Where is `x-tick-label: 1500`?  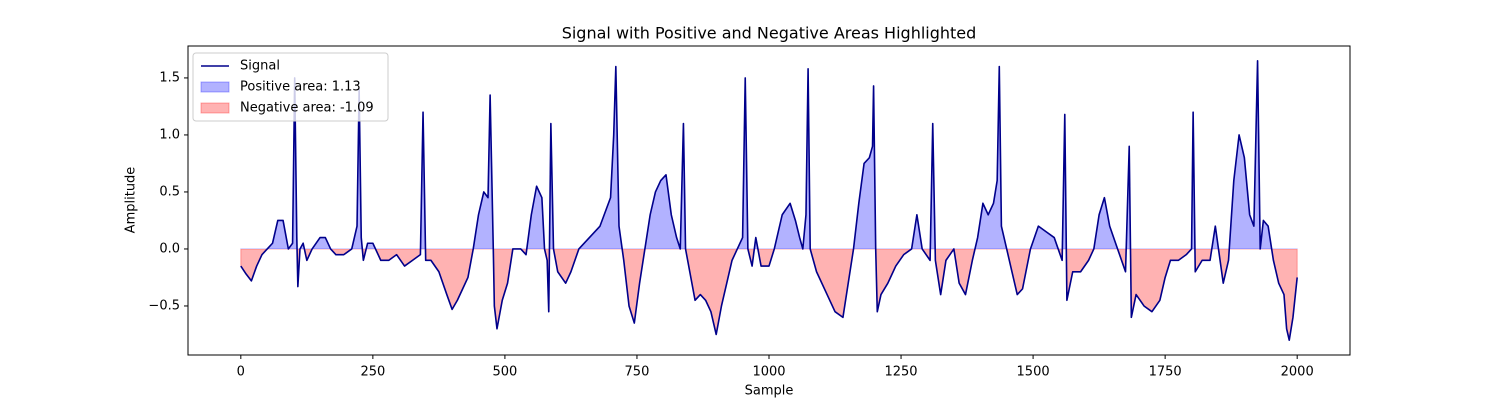 x-tick-label: 1500 is located at coordinates (1033, 372).